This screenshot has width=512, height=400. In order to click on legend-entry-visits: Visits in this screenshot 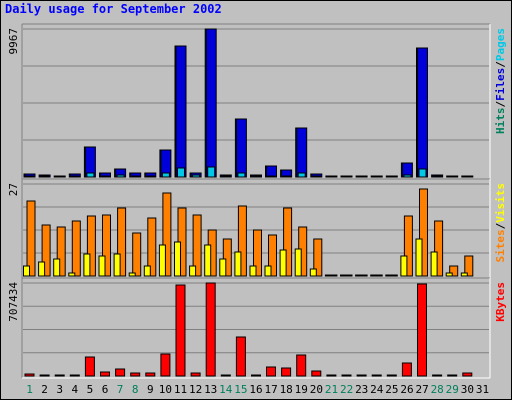, I will do `click(500, 203)`.